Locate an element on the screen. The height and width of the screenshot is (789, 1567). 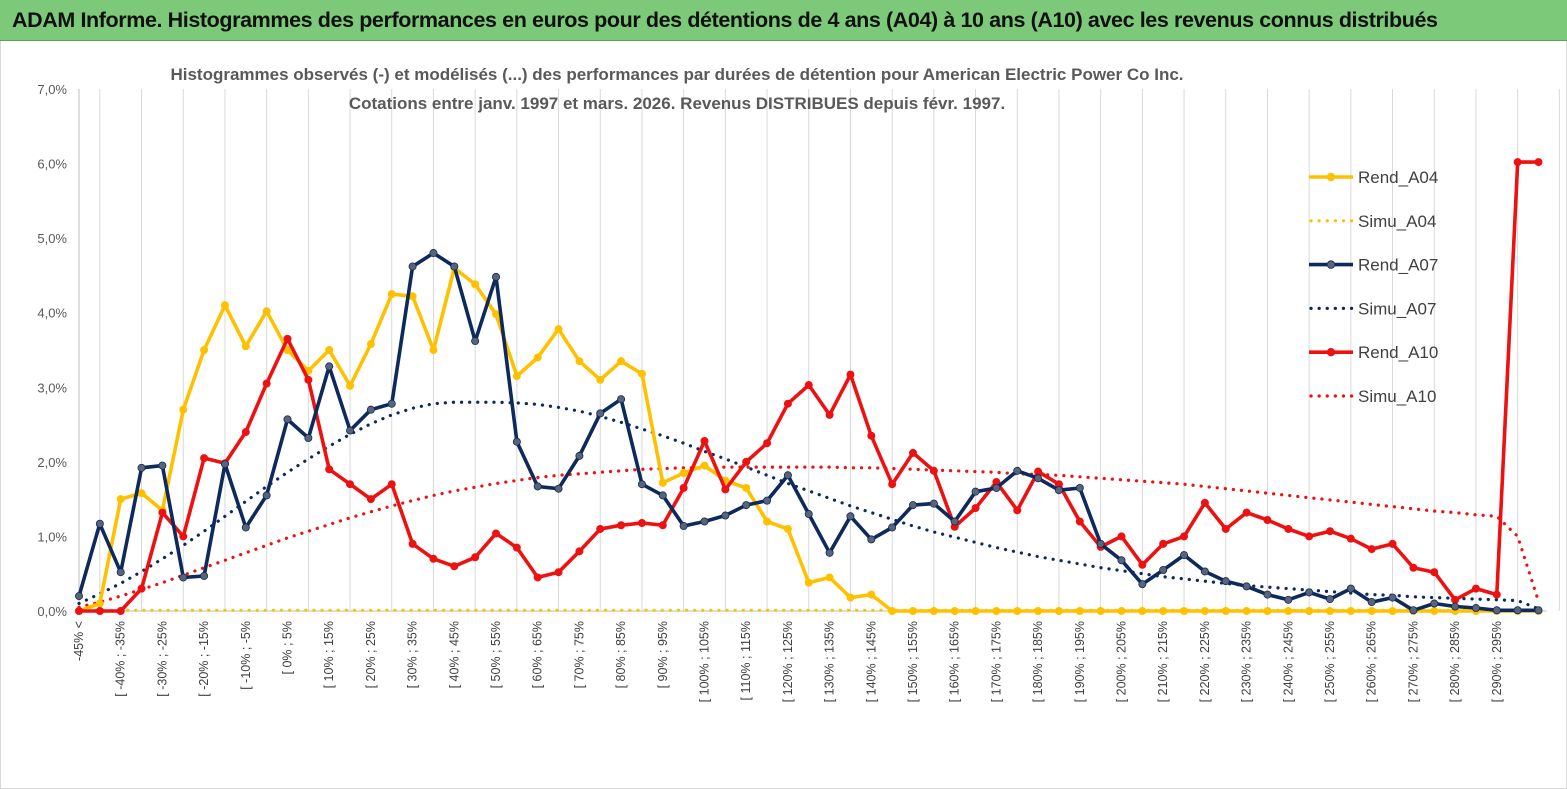
legend-marker is located at coordinates (1331, 264).